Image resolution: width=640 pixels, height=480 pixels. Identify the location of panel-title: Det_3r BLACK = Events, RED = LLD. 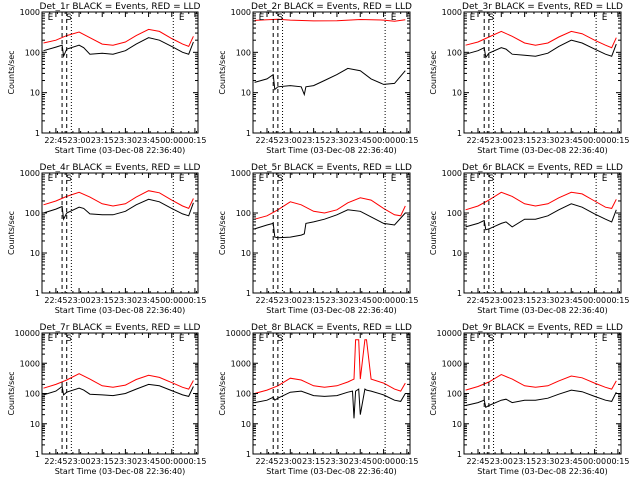
(542, 7).